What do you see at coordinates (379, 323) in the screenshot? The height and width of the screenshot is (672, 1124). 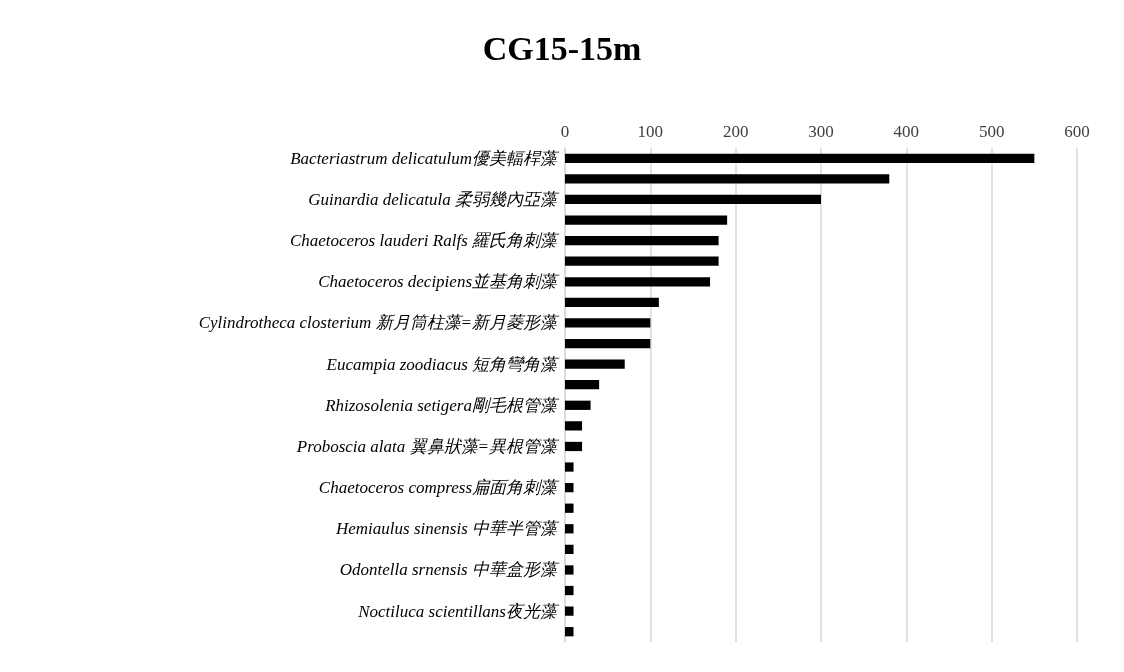 I see `y-tick-label: Cylindrotheca closterium 新月筒柱藻=新月菱形藻` at bounding box center [379, 323].